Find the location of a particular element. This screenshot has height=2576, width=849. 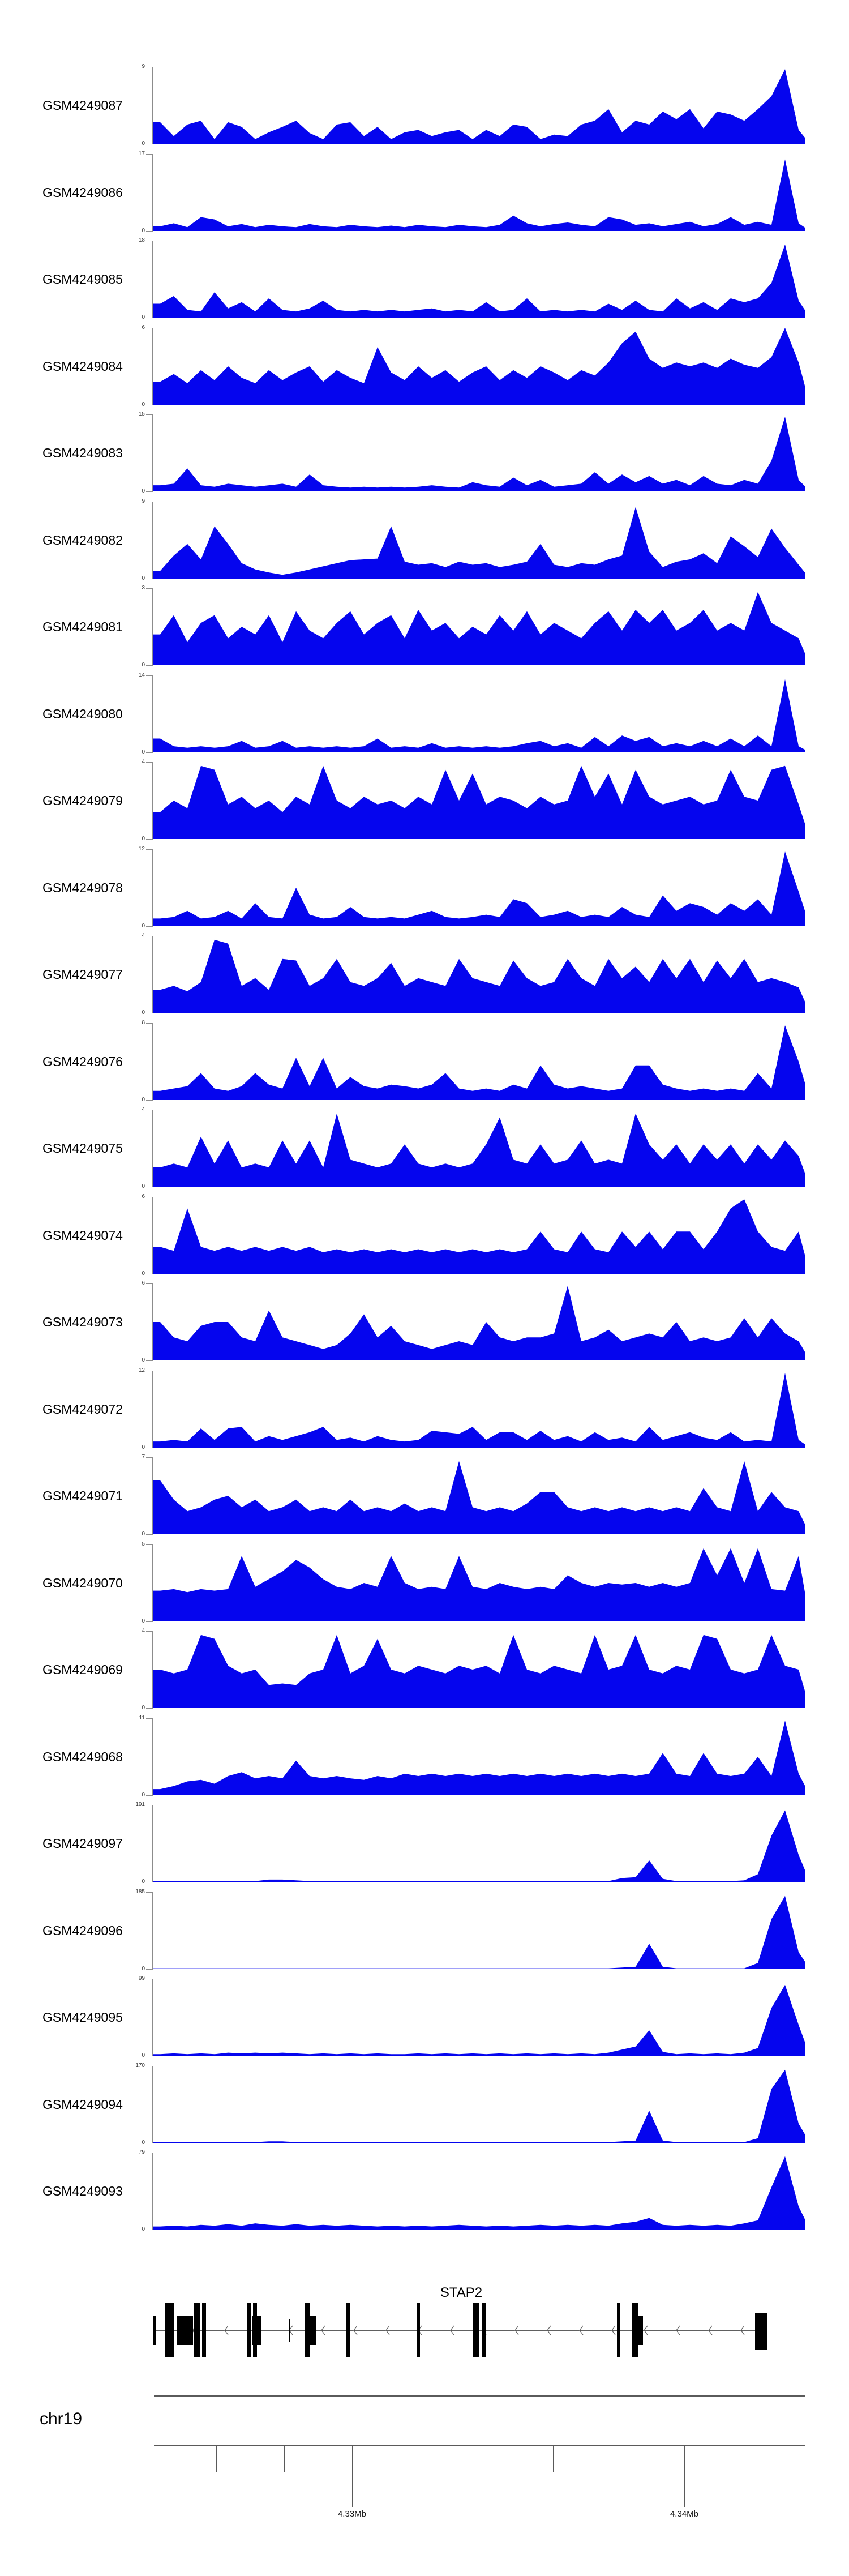

y-axis-max-value: 99 is located at coordinates (141, 1978).